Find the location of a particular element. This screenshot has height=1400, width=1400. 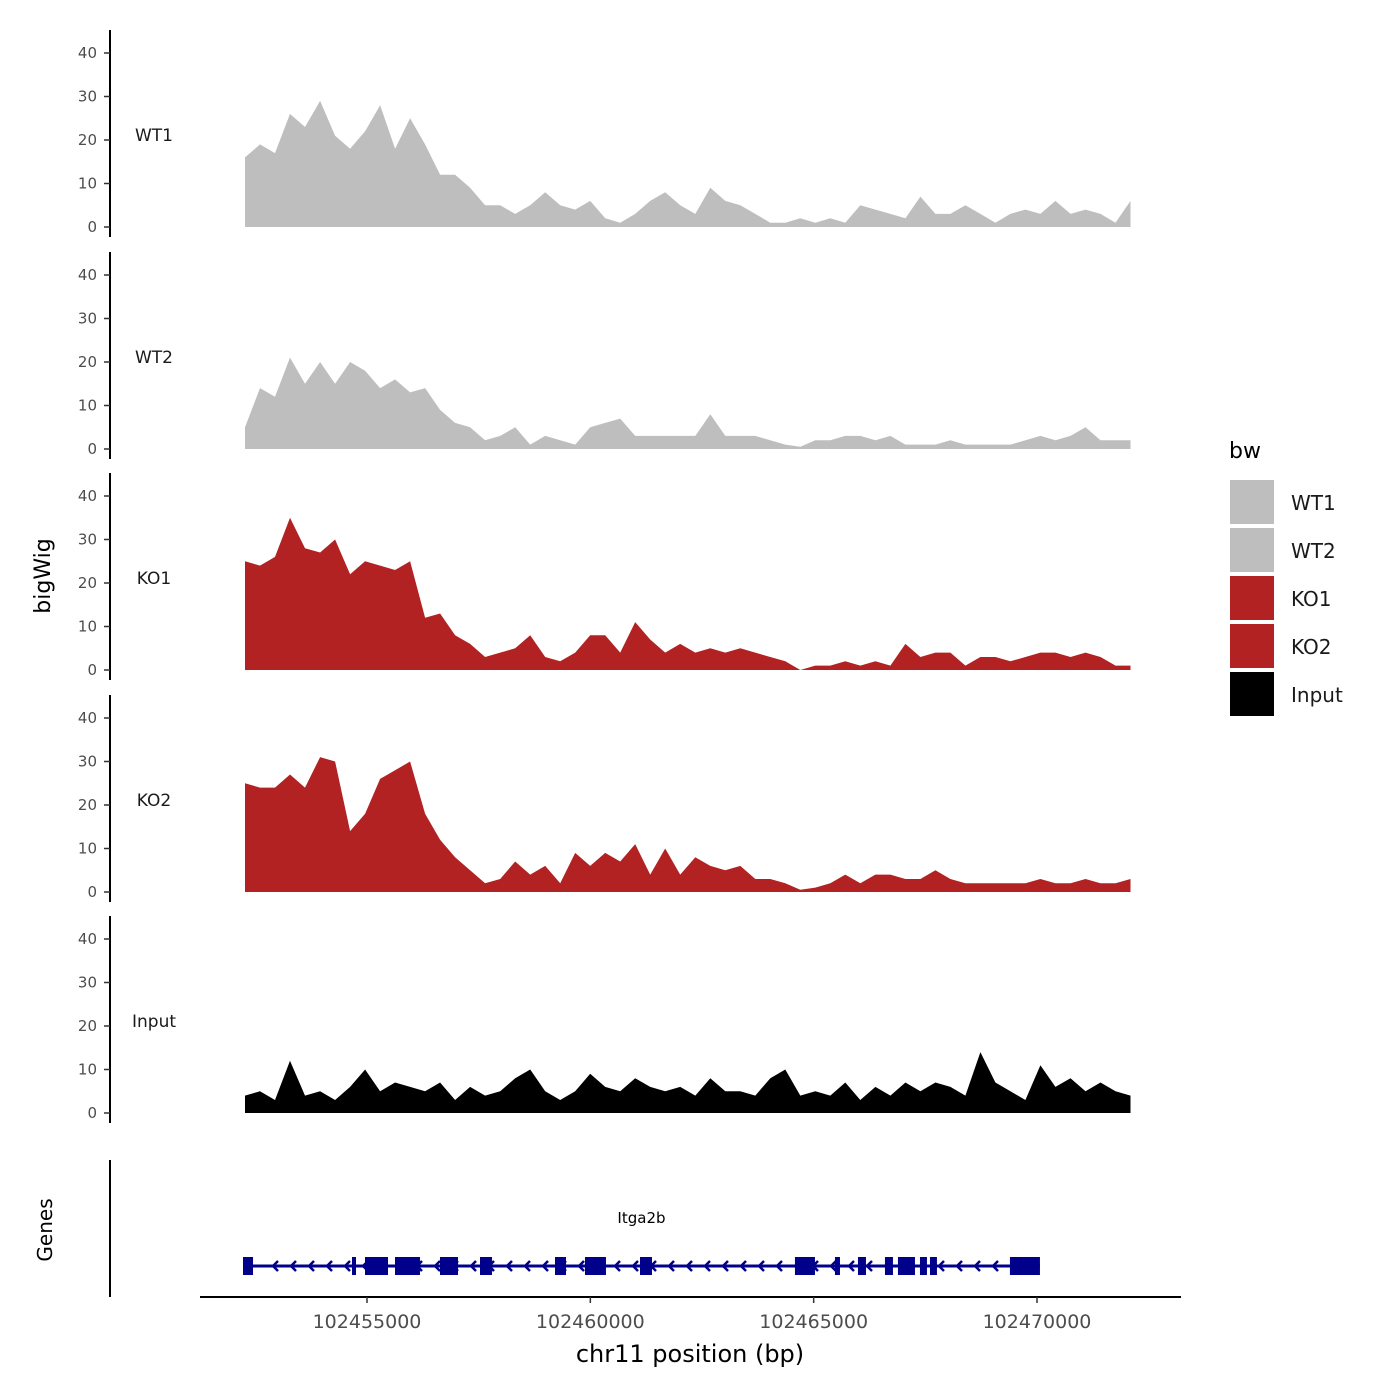

legend-key-ko1 is located at coordinates (1252, 598).